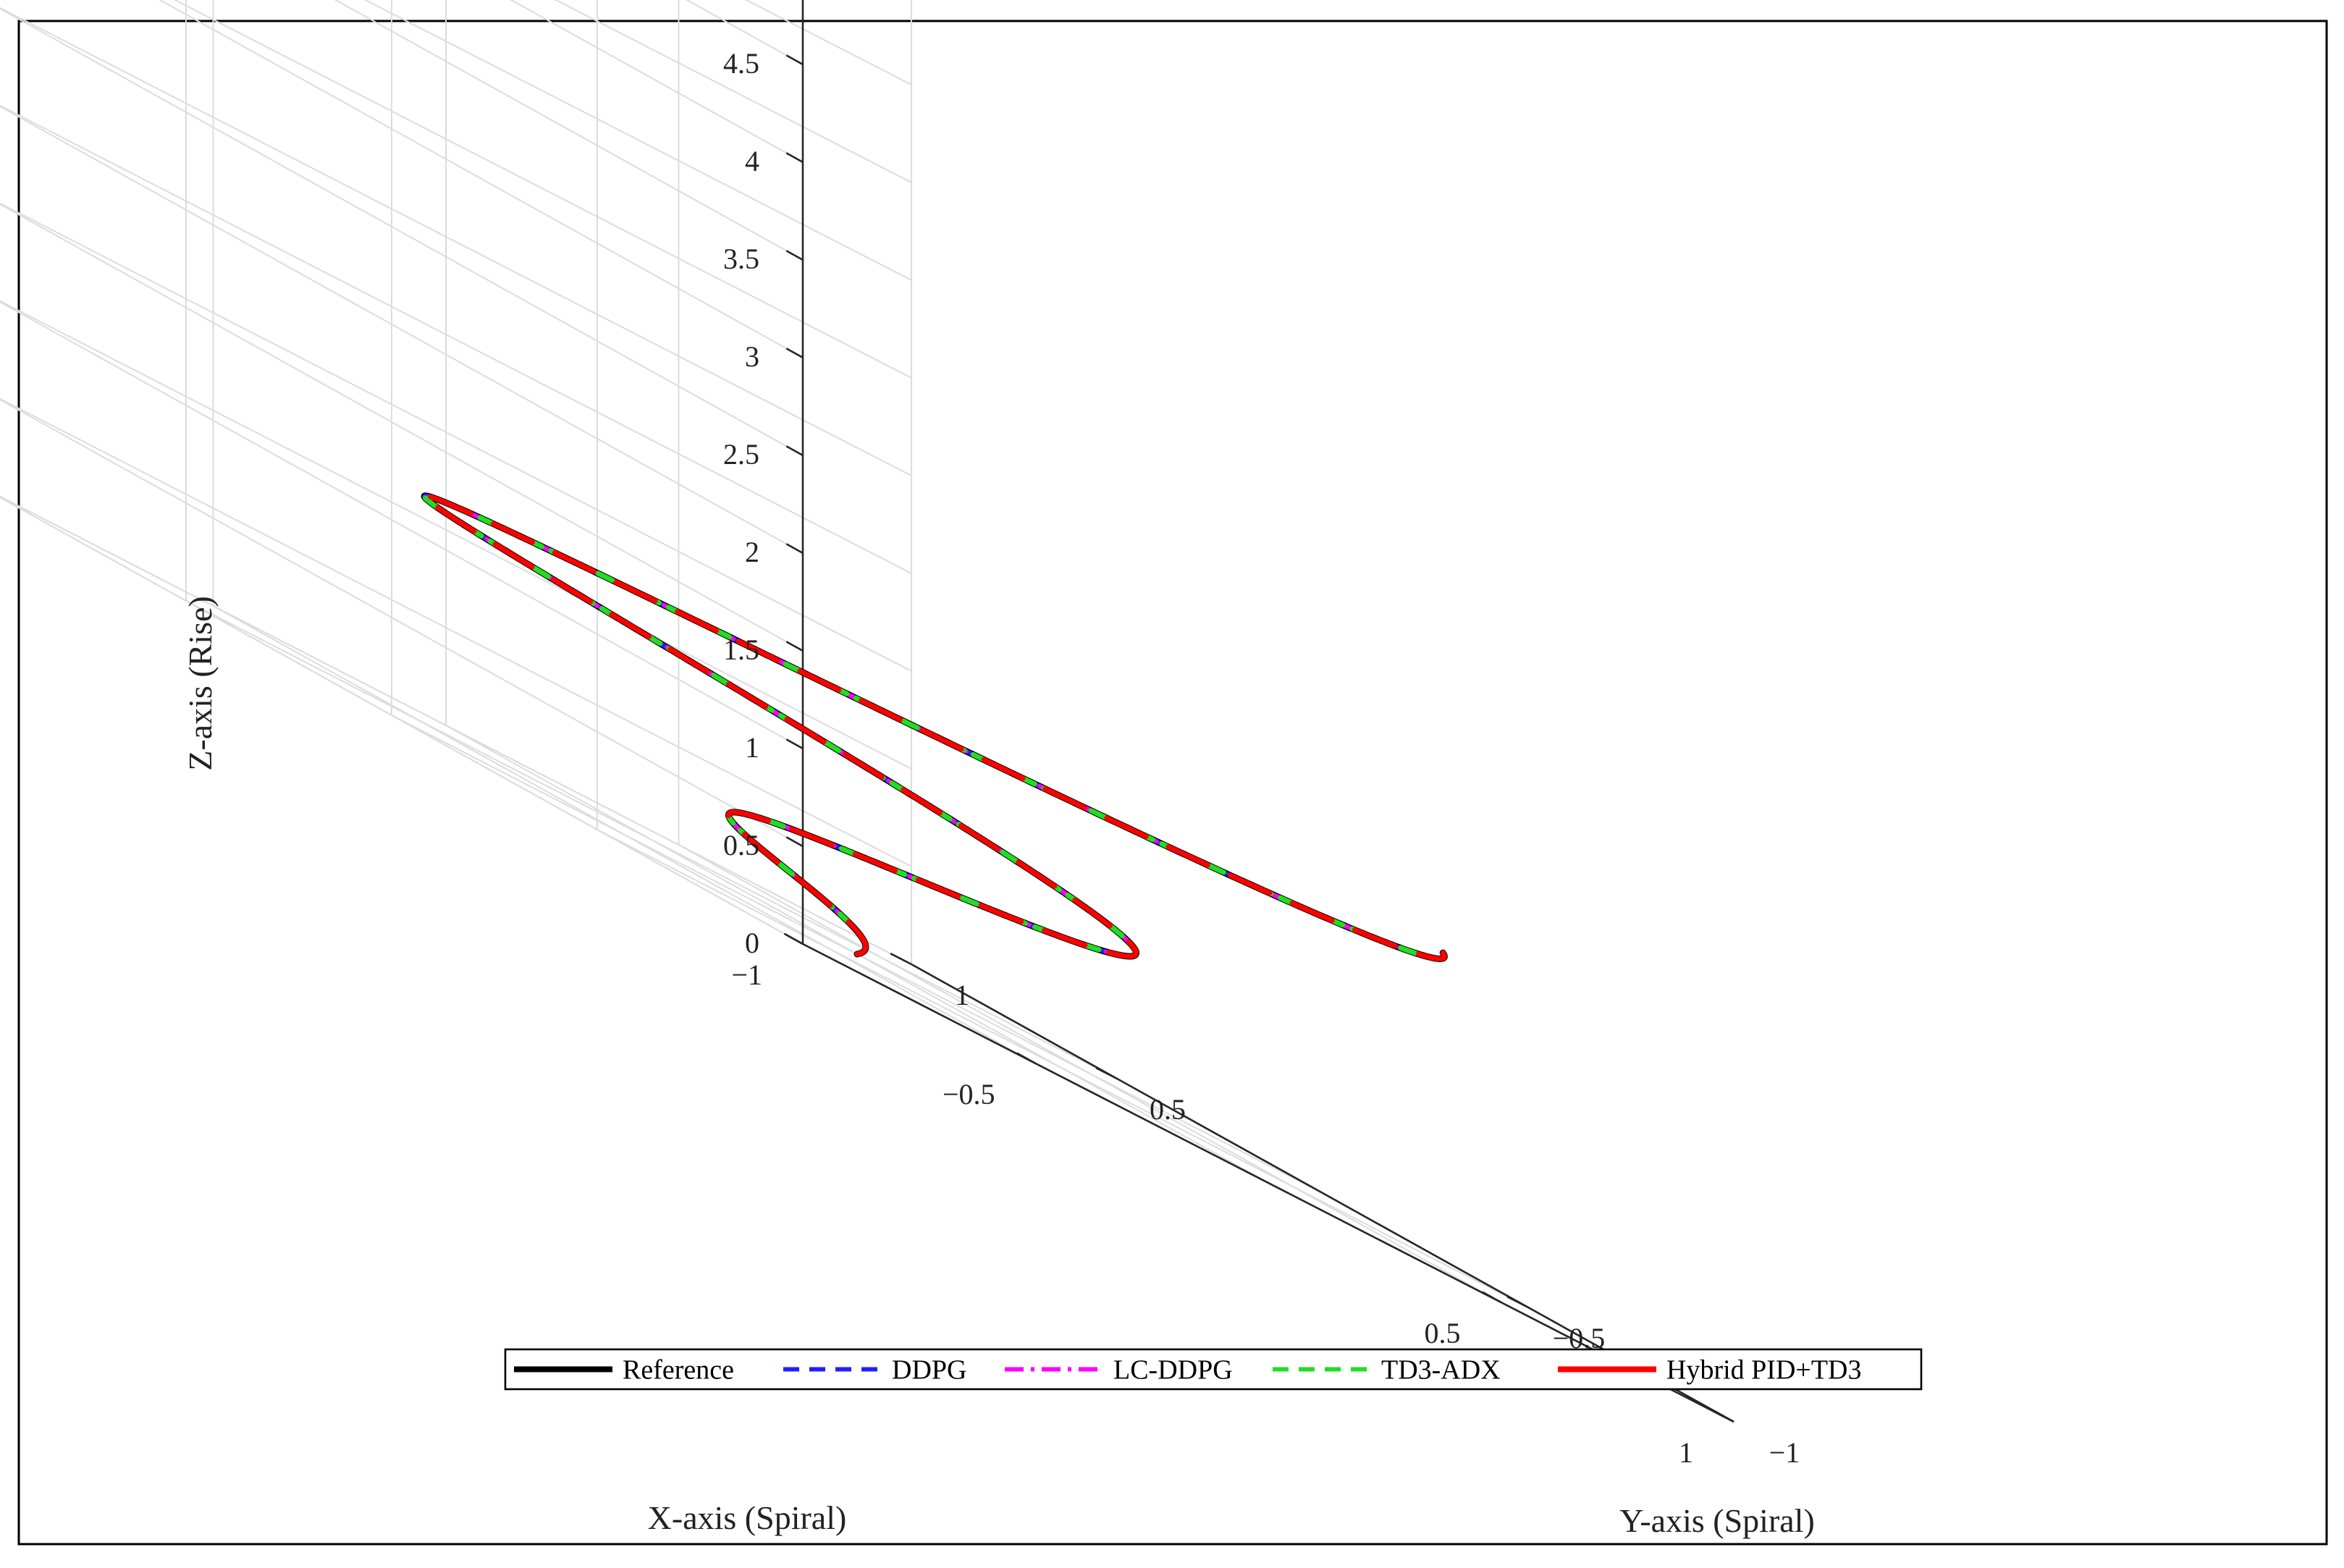 This screenshot has width=2344, height=1568. What do you see at coordinates (752, 356) in the screenshot?
I see `z-tick-label: 3` at bounding box center [752, 356].